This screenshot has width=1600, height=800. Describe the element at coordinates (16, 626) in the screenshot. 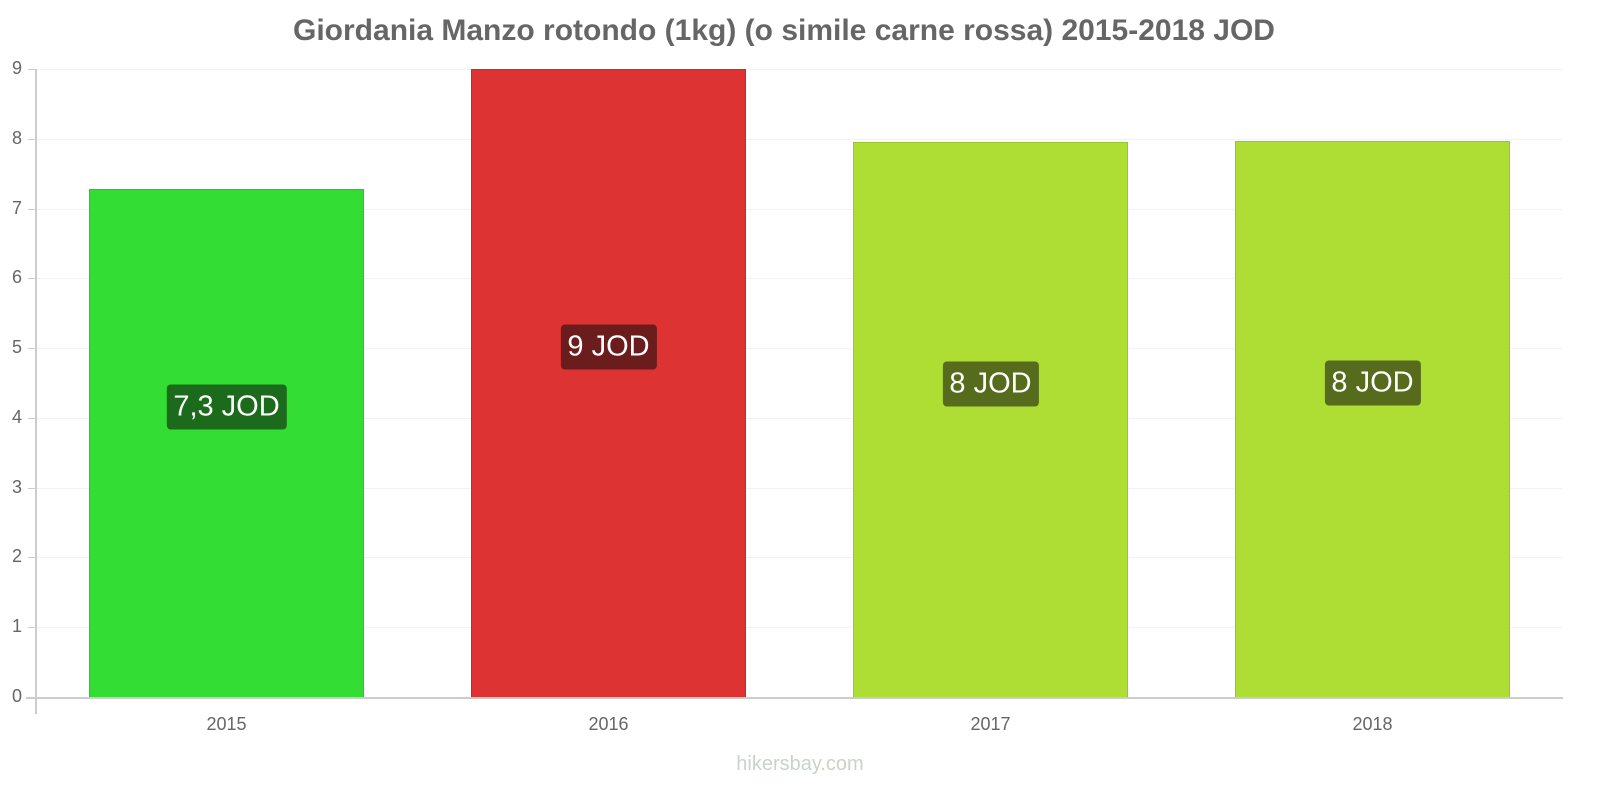

I see `y-tick-label: 1` at that location.